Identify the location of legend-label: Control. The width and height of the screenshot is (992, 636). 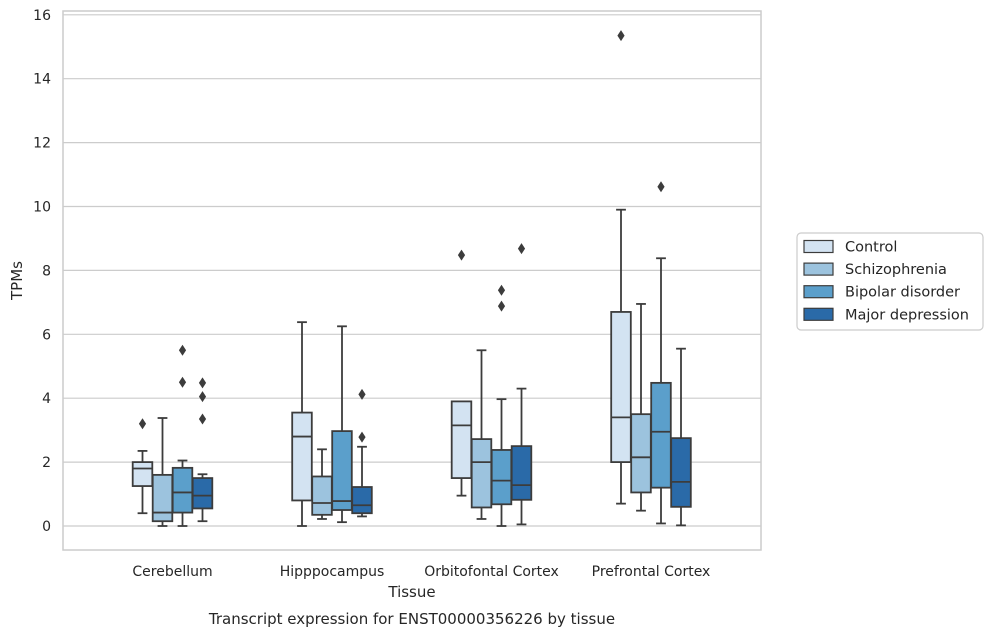
(871, 248).